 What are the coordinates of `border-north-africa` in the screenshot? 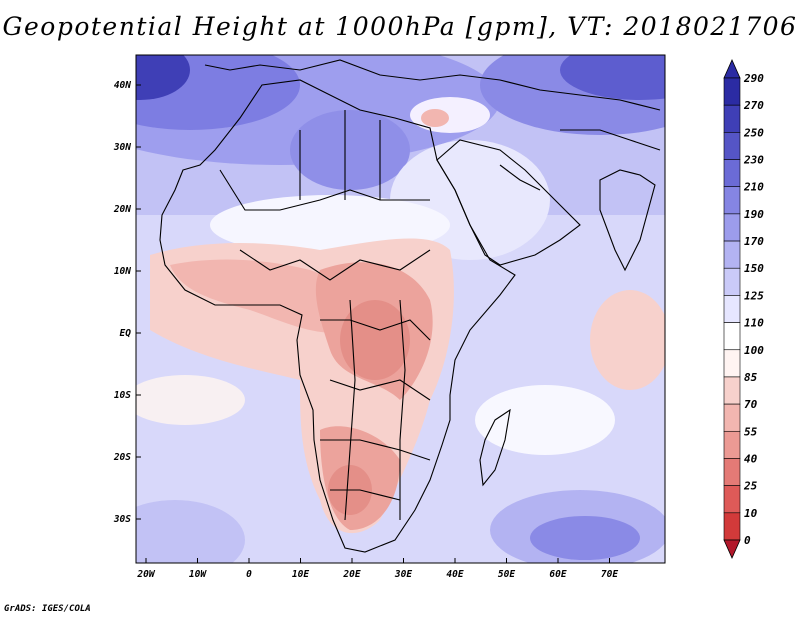 It's located at (340, 155).